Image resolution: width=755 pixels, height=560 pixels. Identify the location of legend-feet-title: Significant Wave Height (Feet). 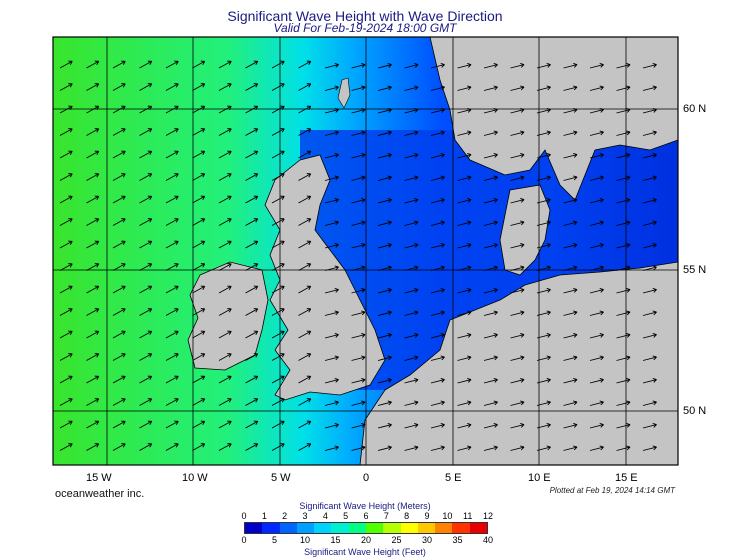
(365, 552).